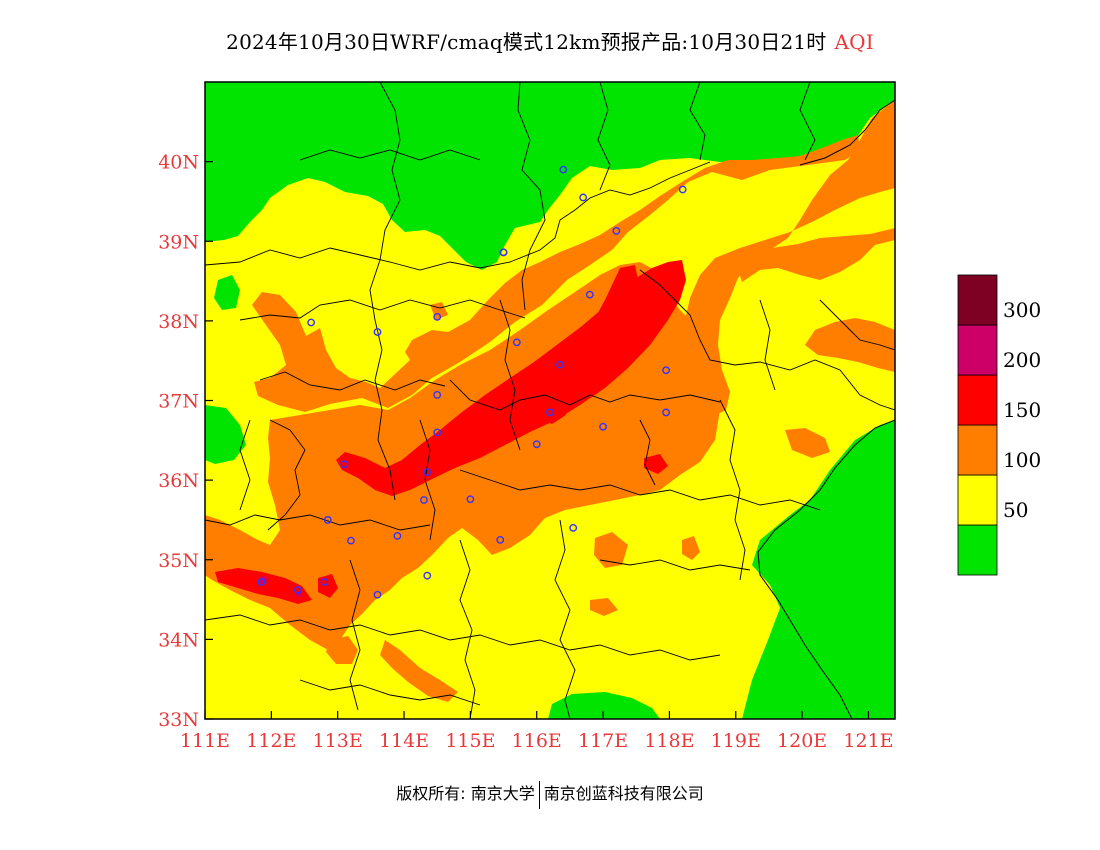 The width and height of the screenshot is (1100, 850). I want to click on legend-label: 200, so click(1022, 360).